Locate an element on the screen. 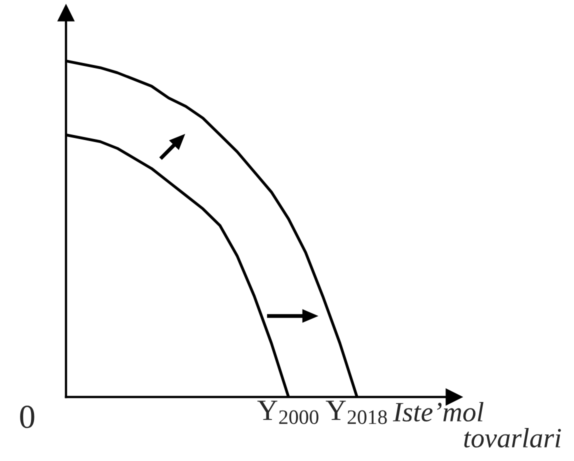 The width and height of the screenshot is (574, 461). x-axis-title: Iste’mol tovarlari is located at coordinates (476, 425).